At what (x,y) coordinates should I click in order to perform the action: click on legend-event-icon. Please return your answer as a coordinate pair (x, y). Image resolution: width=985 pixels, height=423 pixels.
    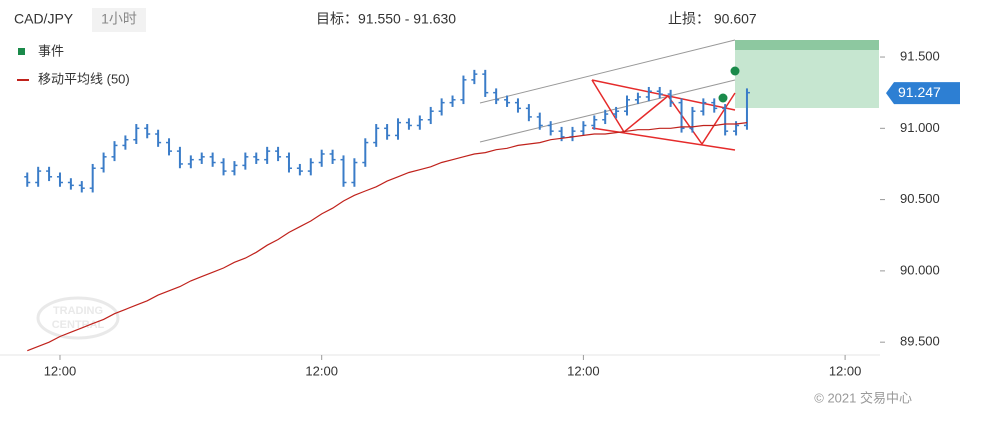
    Looking at the image, I should click on (21, 51).